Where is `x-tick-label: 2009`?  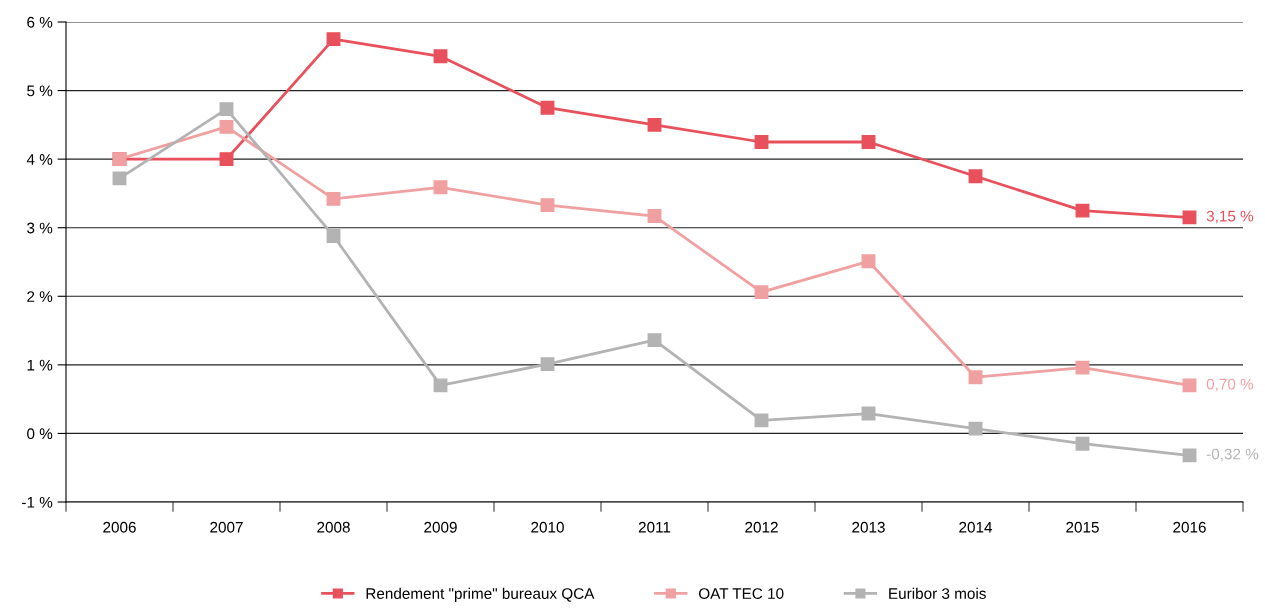
x-tick-label: 2009 is located at coordinates (440, 527).